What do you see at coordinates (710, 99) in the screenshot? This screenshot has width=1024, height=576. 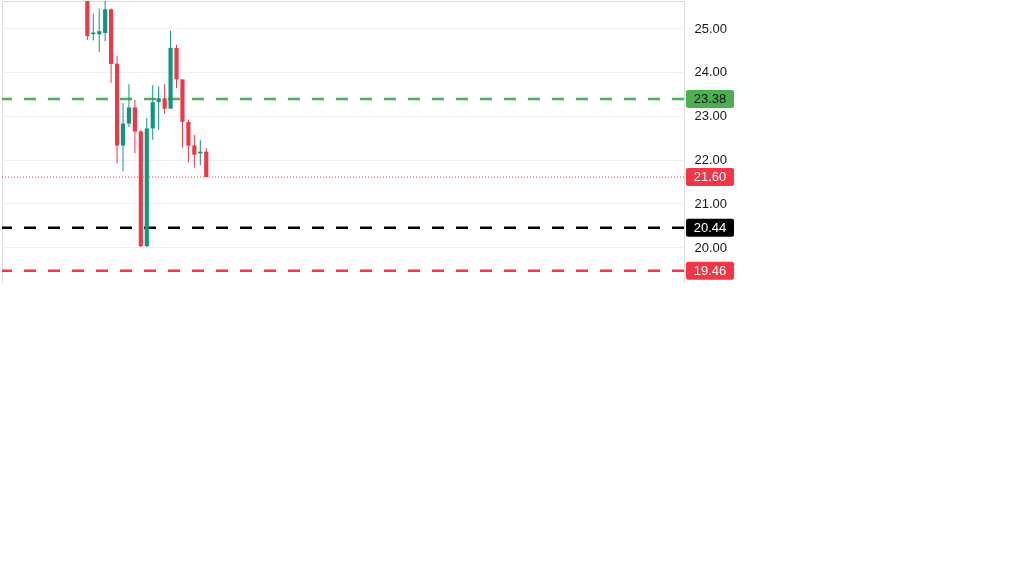 I see `ref-line-label: 23.38` at bounding box center [710, 99].